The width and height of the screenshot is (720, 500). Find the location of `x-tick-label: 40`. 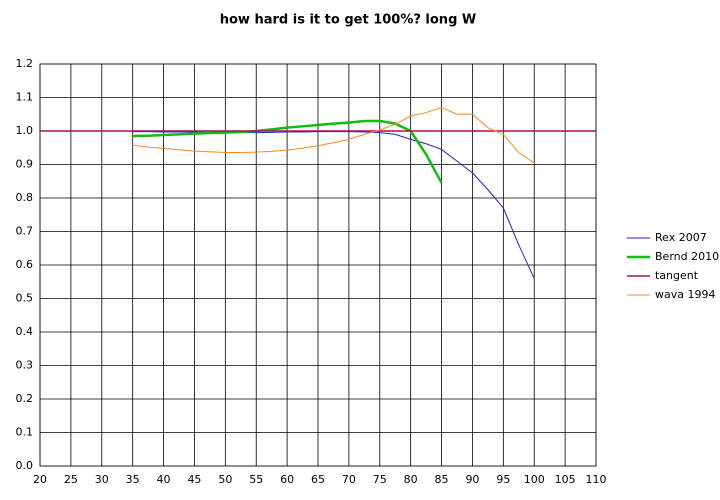

x-tick-label: 40 is located at coordinates (164, 479).